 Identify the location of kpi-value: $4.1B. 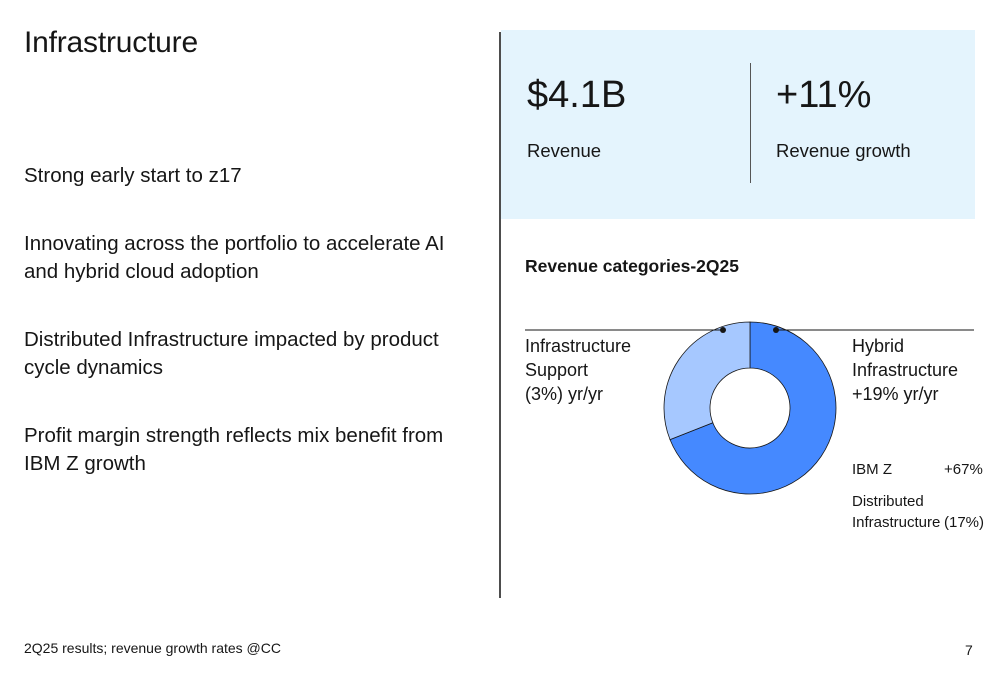
(577, 95).